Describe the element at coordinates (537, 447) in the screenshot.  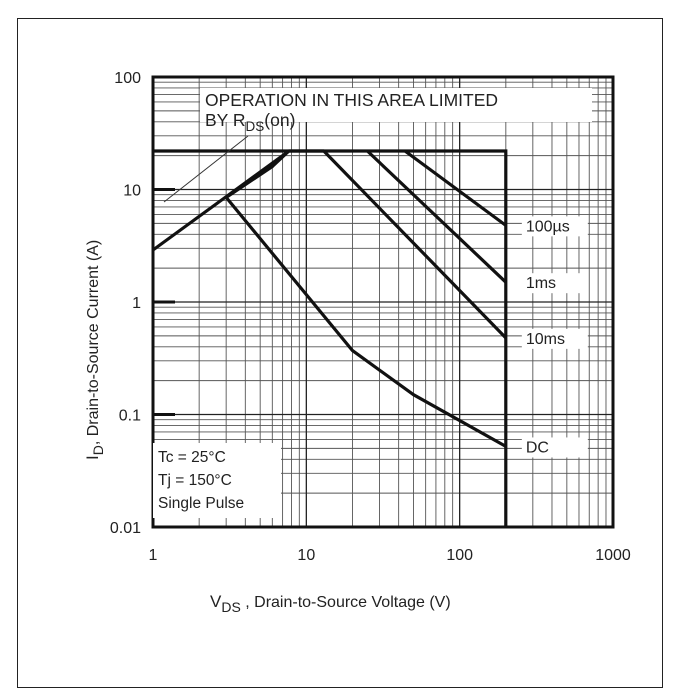
I see `series-label: DC` at that location.